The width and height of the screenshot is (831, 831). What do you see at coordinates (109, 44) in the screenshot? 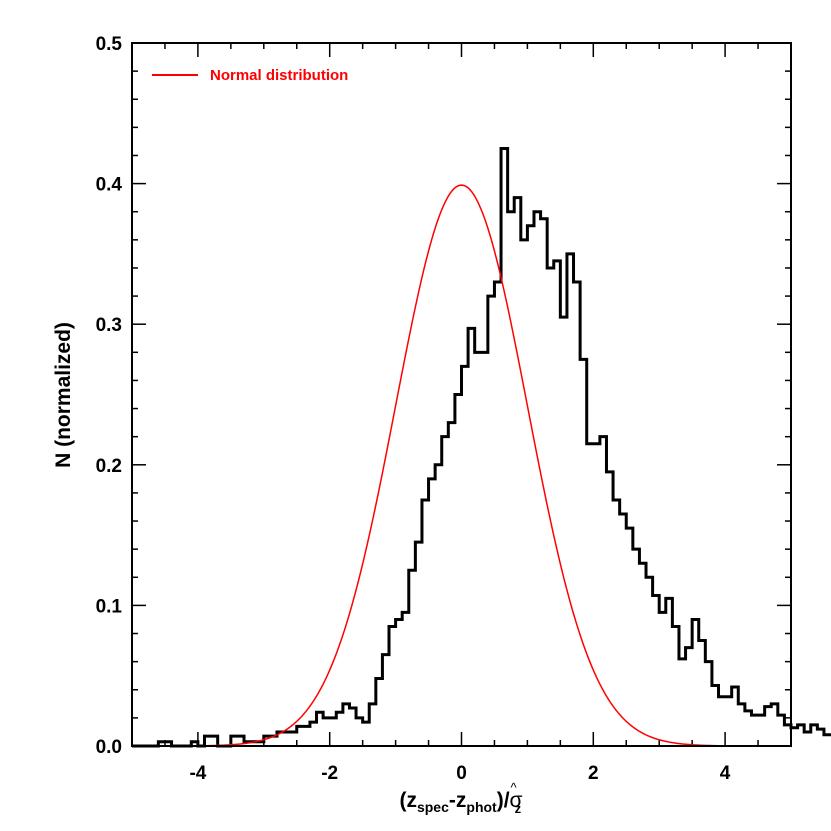
I see `y-tick-label: 0.5` at bounding box center [109, 44].